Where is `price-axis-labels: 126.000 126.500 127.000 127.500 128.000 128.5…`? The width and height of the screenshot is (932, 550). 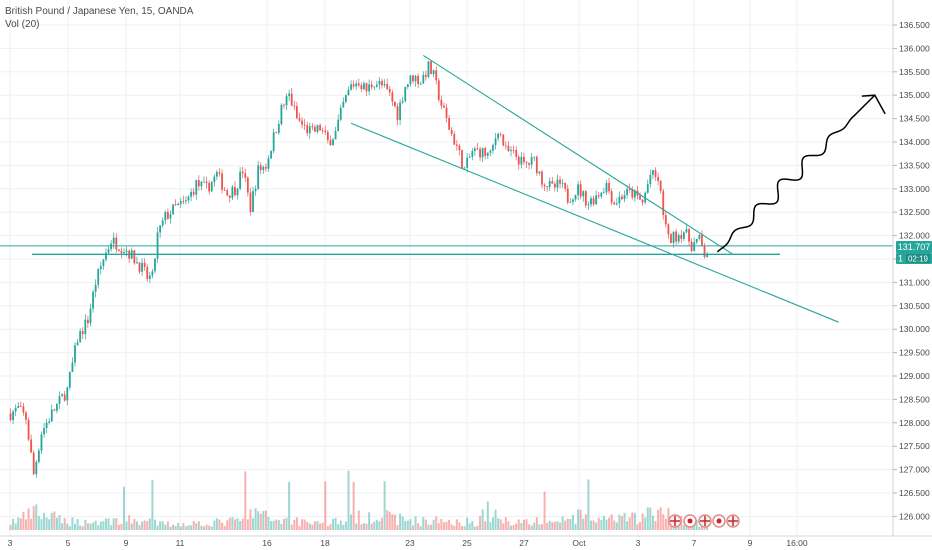
price-axis-labels: 126.000 126.500 127.000 127.500 128.000 128.5… is located at coordinates (911, 270).